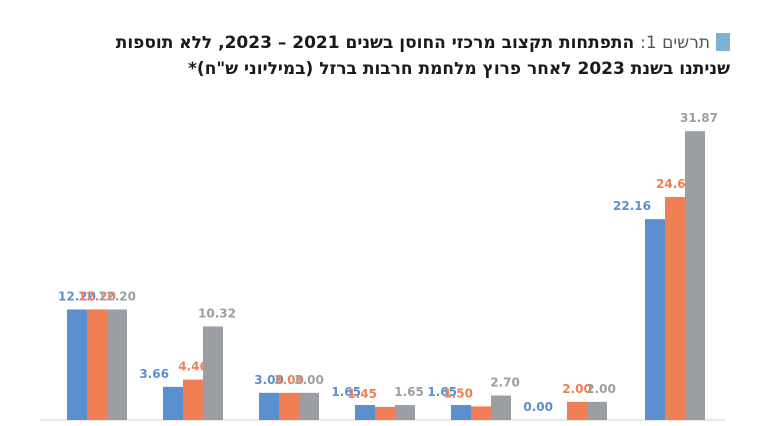 The image size is (760, 426). Describe the element at coordinates (385, 413) in the screenshot. I see `bar-g4-s2` at that location.